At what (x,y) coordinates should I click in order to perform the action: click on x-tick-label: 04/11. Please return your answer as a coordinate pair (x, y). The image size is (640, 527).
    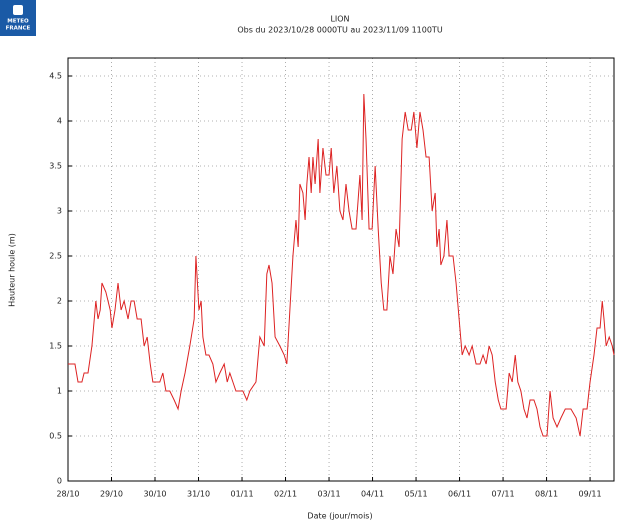
    Looking at the image, I should click on (372, 494).